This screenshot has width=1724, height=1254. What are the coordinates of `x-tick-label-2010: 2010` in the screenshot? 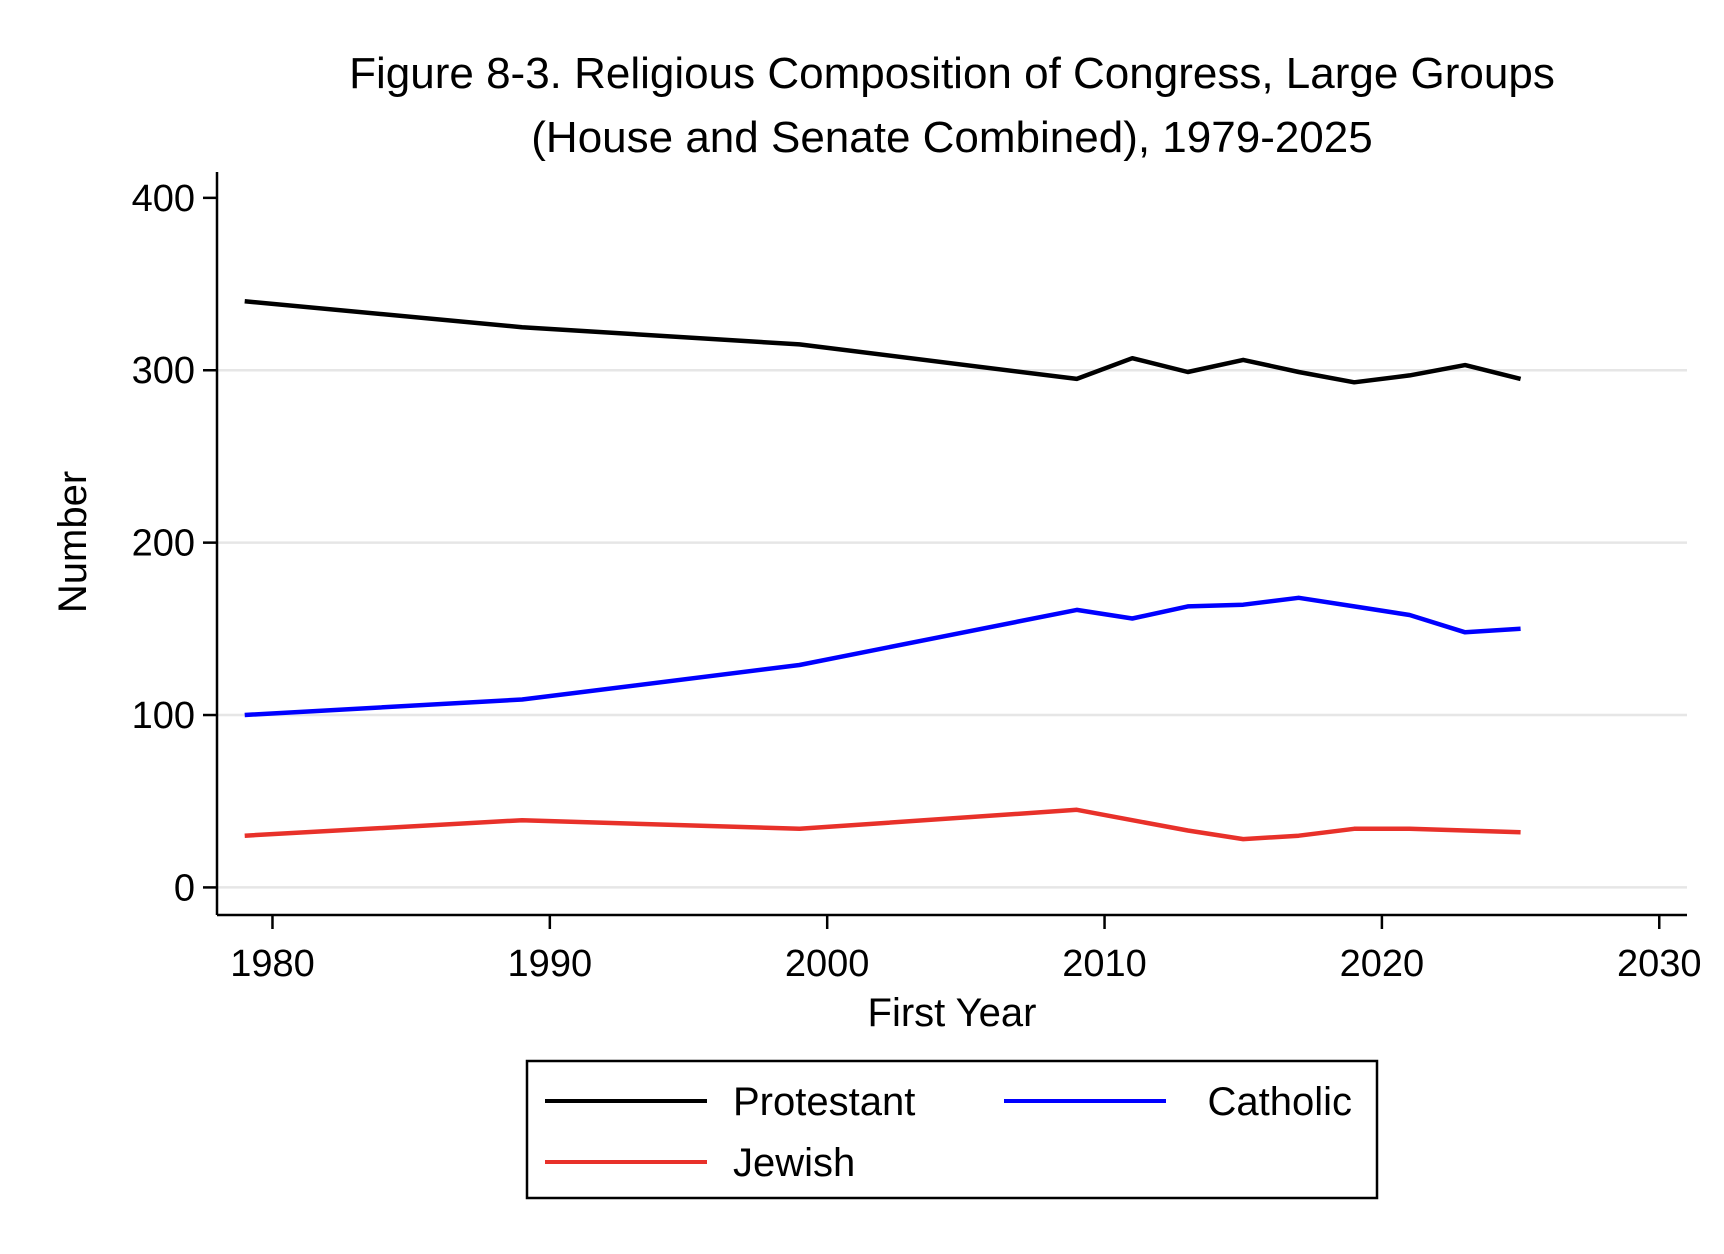 It's located at (1104, 964).